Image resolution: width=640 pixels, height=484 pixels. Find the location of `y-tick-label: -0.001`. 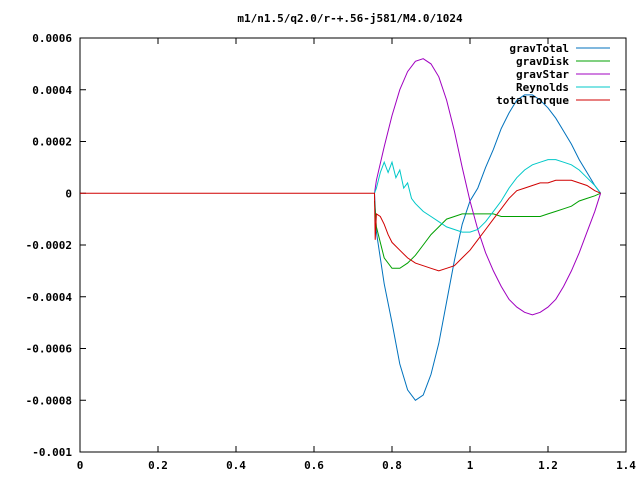

y-tick-label: -0.001 is located at coordinates (52, 452).